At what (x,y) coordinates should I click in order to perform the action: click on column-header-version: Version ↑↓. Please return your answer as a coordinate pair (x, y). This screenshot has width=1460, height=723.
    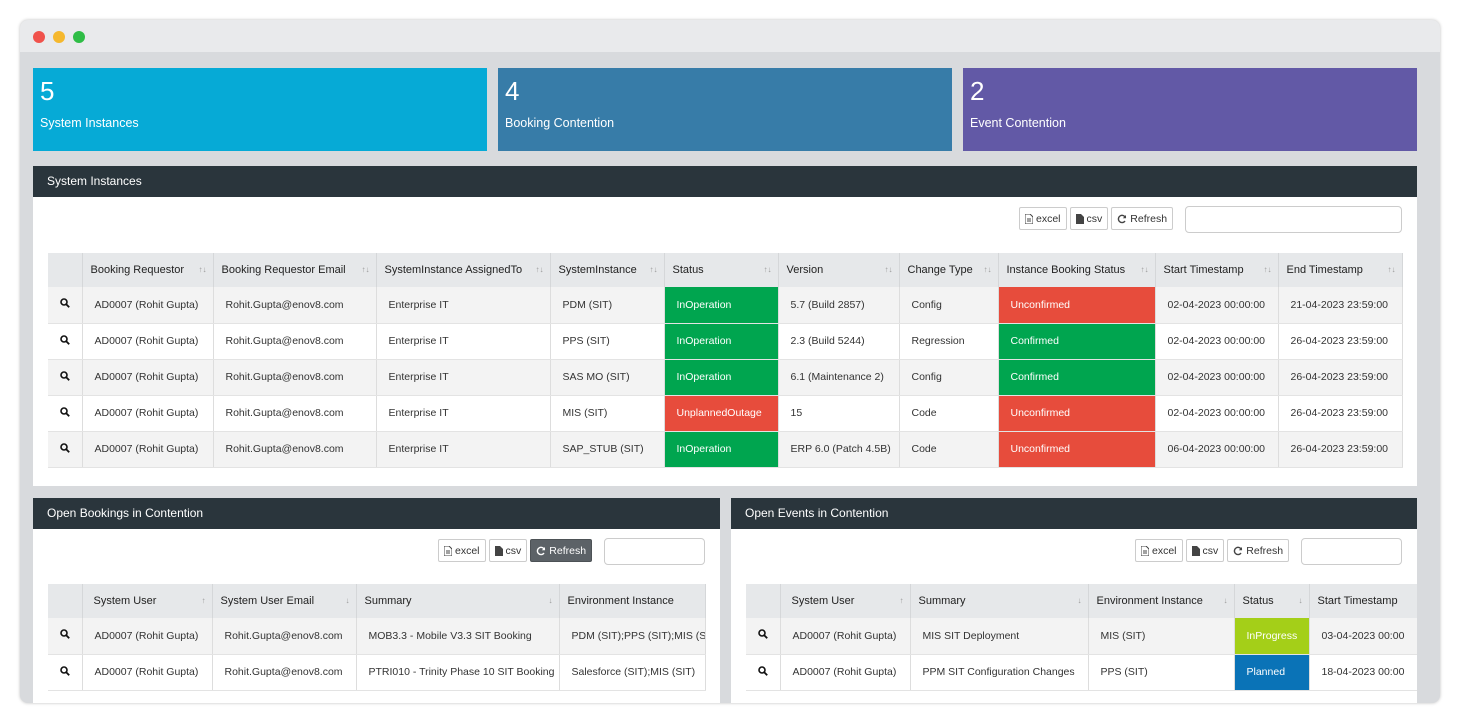
    Looking at the image, I should click on (839, 270).